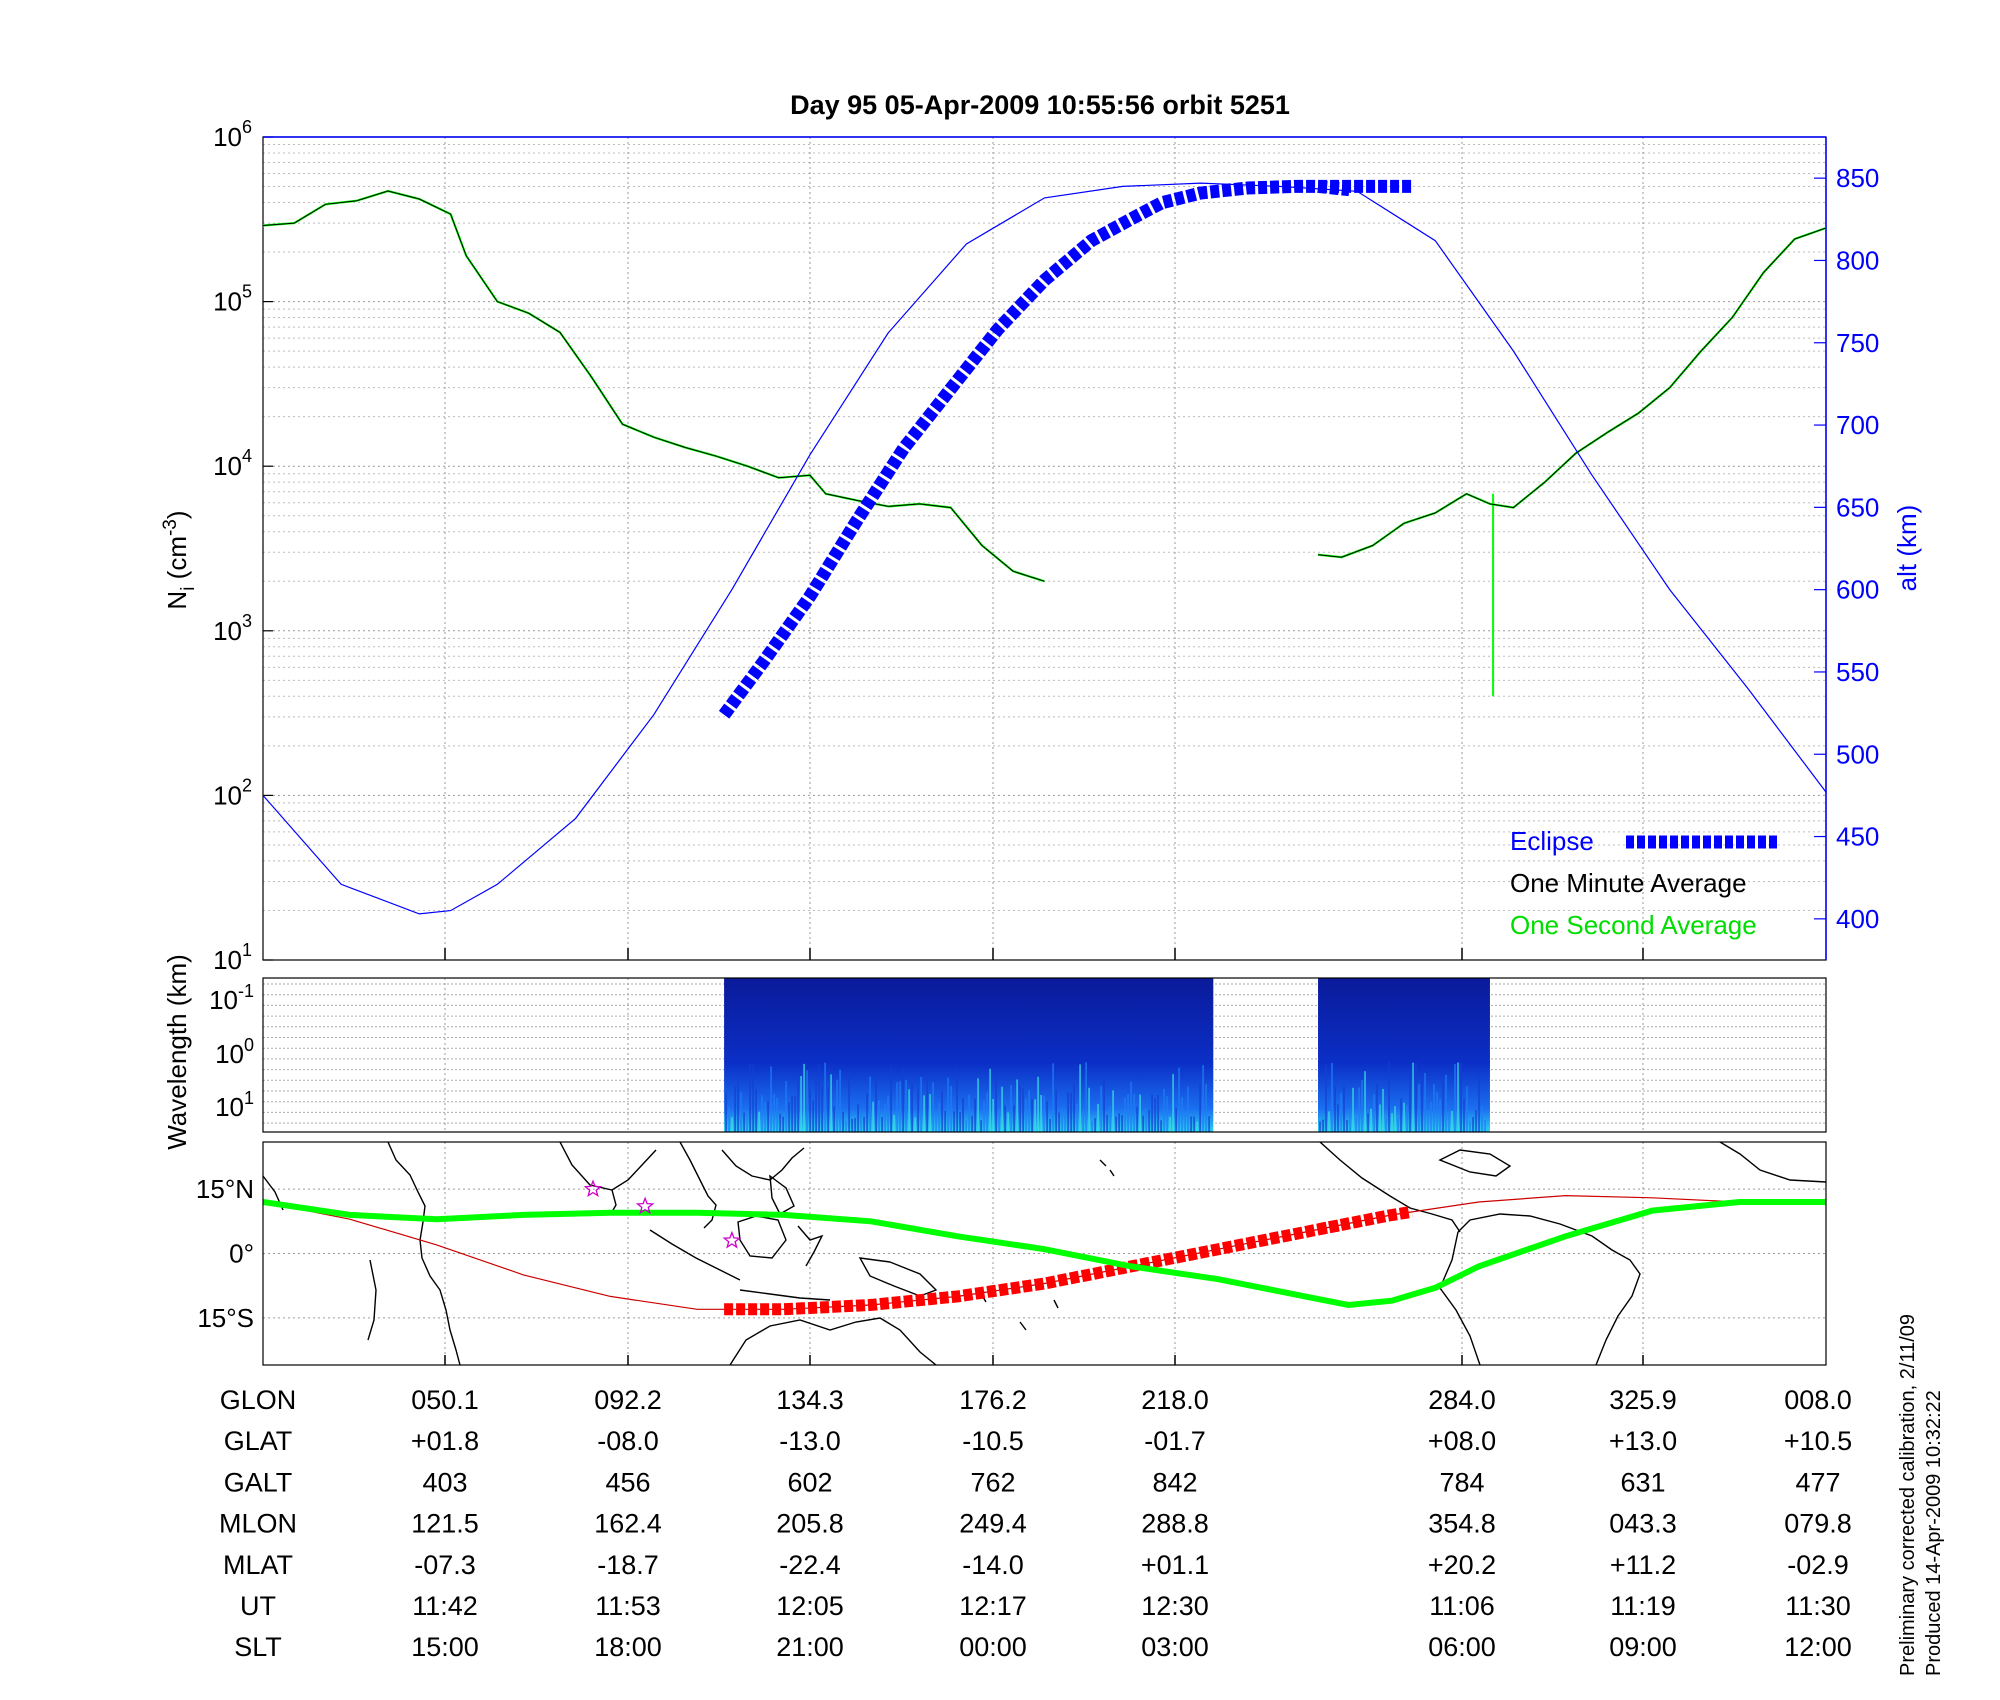 This screenshot has width=2000, height=1700. Describe the element at coordinates (445, 1606) in the screenshot. I see `table-cell: 11:42` at that location.